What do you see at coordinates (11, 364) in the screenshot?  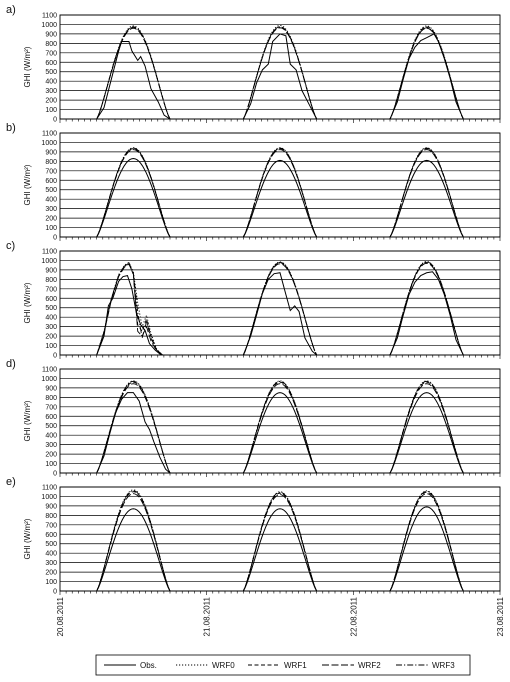 I see `panel-label: d)` at bounding box center [11, 364].